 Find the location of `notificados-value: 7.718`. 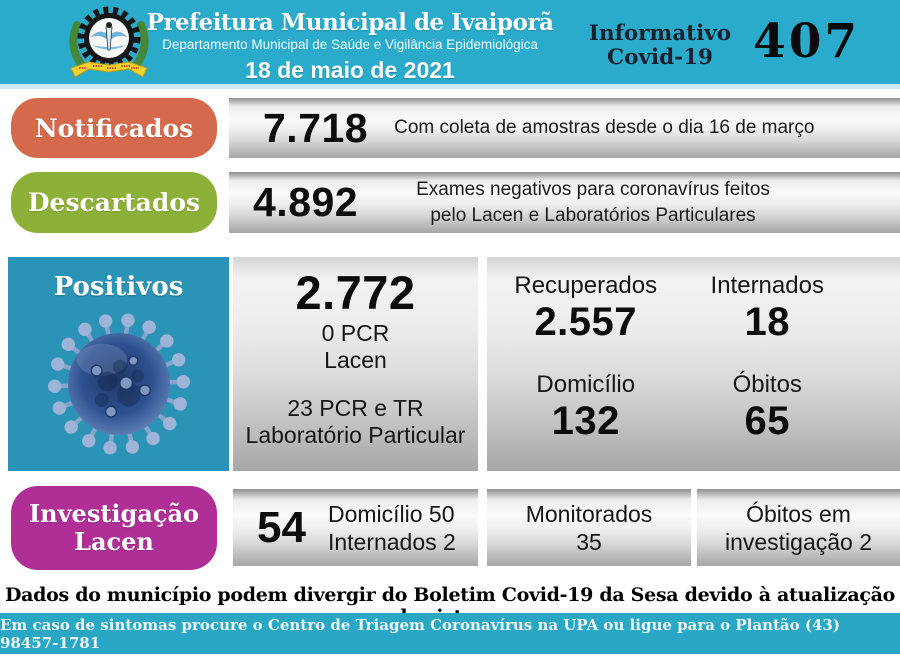

notificados-value: 7.718 is located at coordinates (316, 127).